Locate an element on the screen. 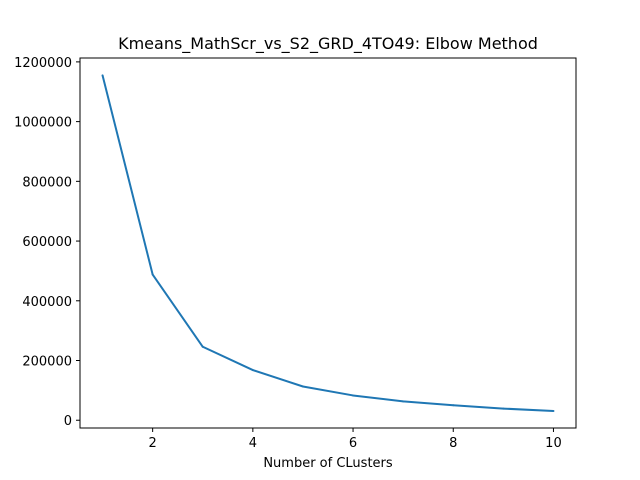  x-tick-label: 6 is located at coordinates (353, 443).